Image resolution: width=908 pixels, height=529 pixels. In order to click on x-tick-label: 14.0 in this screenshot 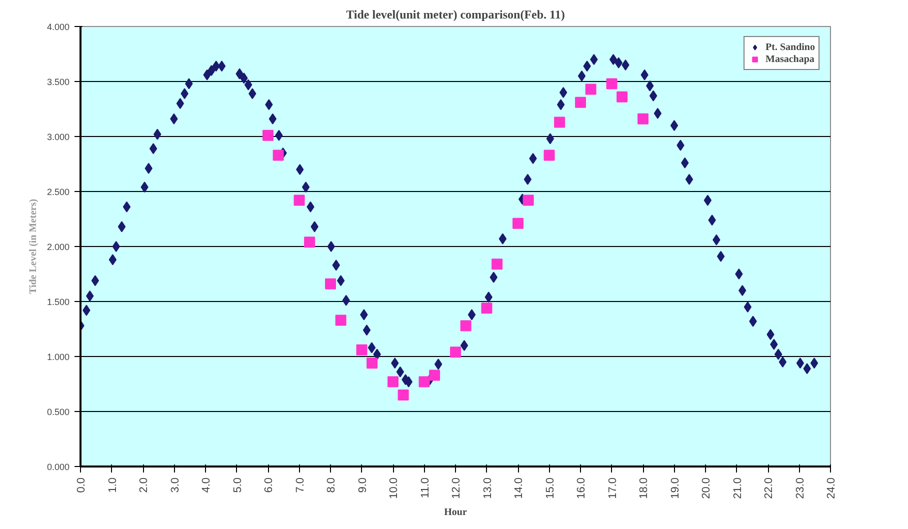, I will do `click(519, 488)`.